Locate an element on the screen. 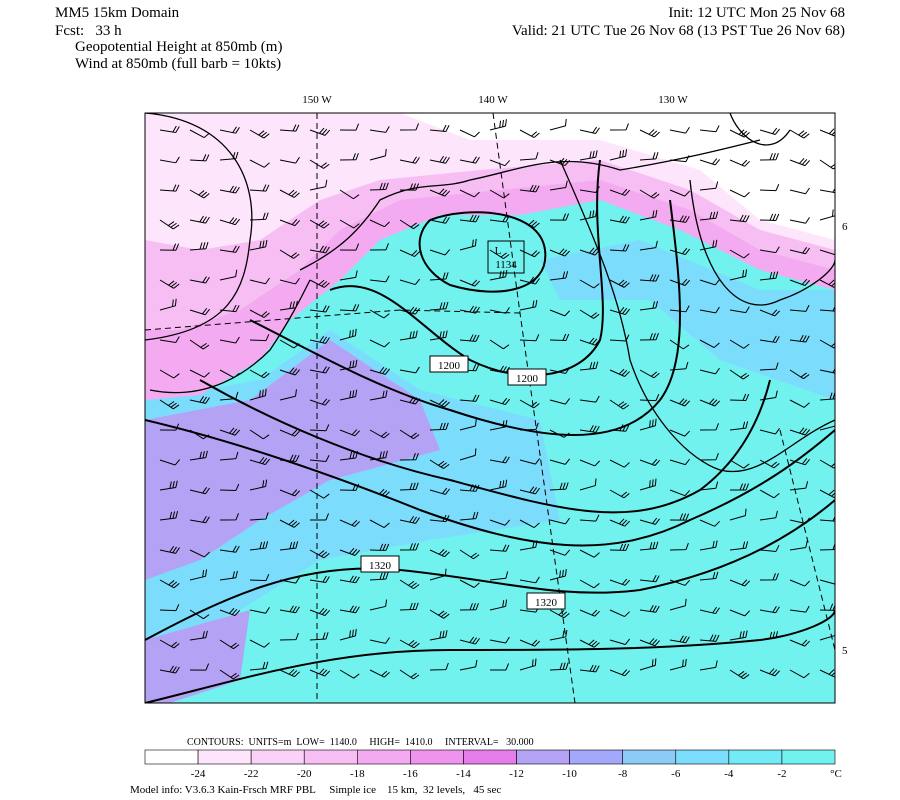 This screenshot has height=800, width=900. forecast: Fcst: 33 h is located at coordinates (88, 31).